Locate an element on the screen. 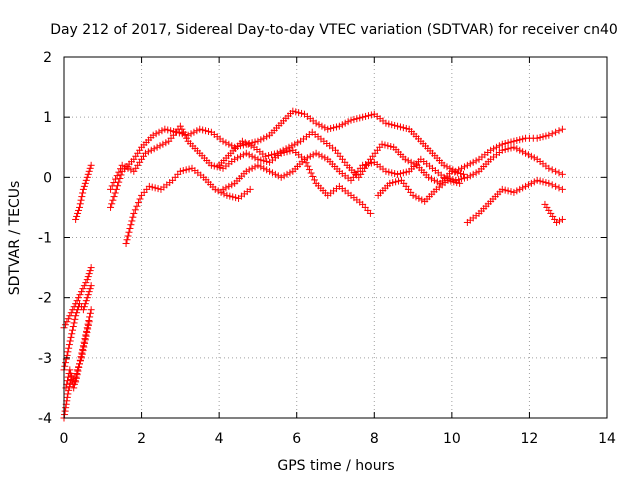 This screenshot has height=480, width=640. x-tick-label: 6 is located at coordinates (296, 439).